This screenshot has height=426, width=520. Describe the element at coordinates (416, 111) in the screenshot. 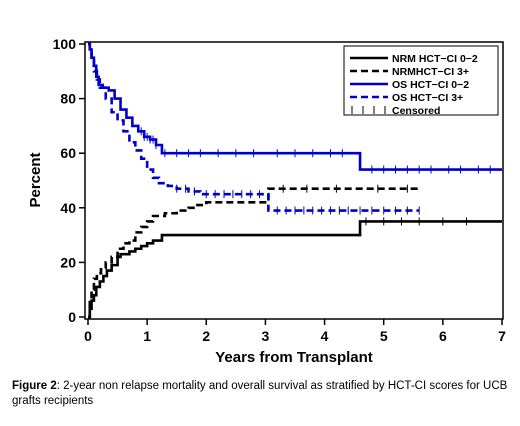

I see `legend-label: Censored` at that location.